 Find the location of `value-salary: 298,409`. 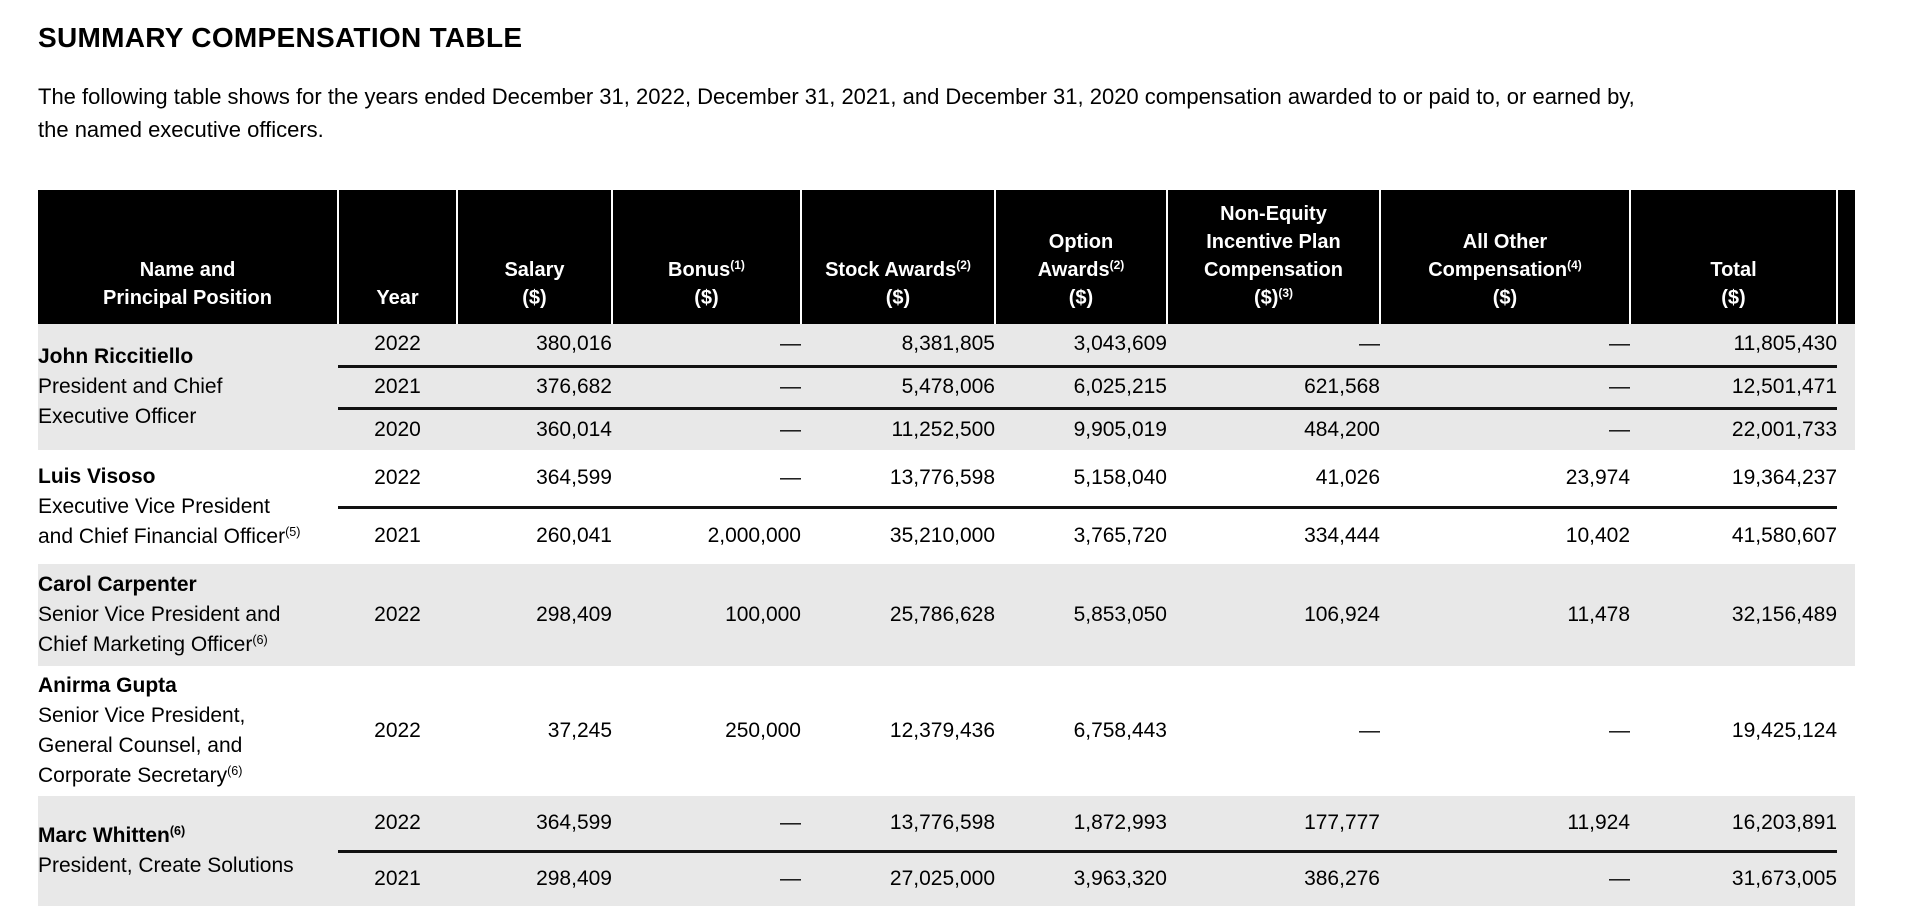

value-salary: 298,409 is located at coordinates (534, 615).